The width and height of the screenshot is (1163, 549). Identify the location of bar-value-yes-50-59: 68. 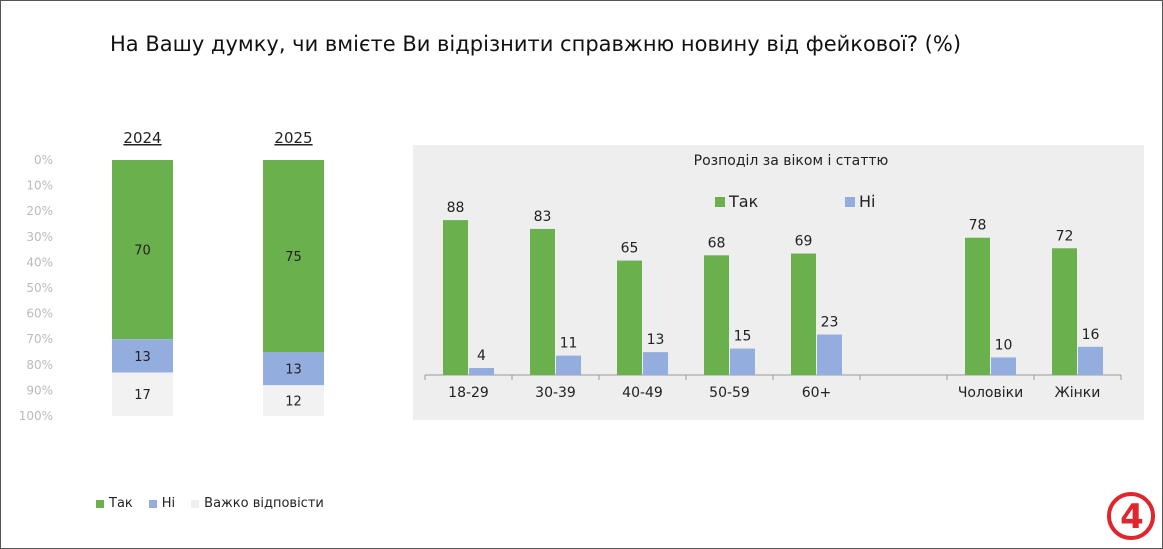
(717, 243).